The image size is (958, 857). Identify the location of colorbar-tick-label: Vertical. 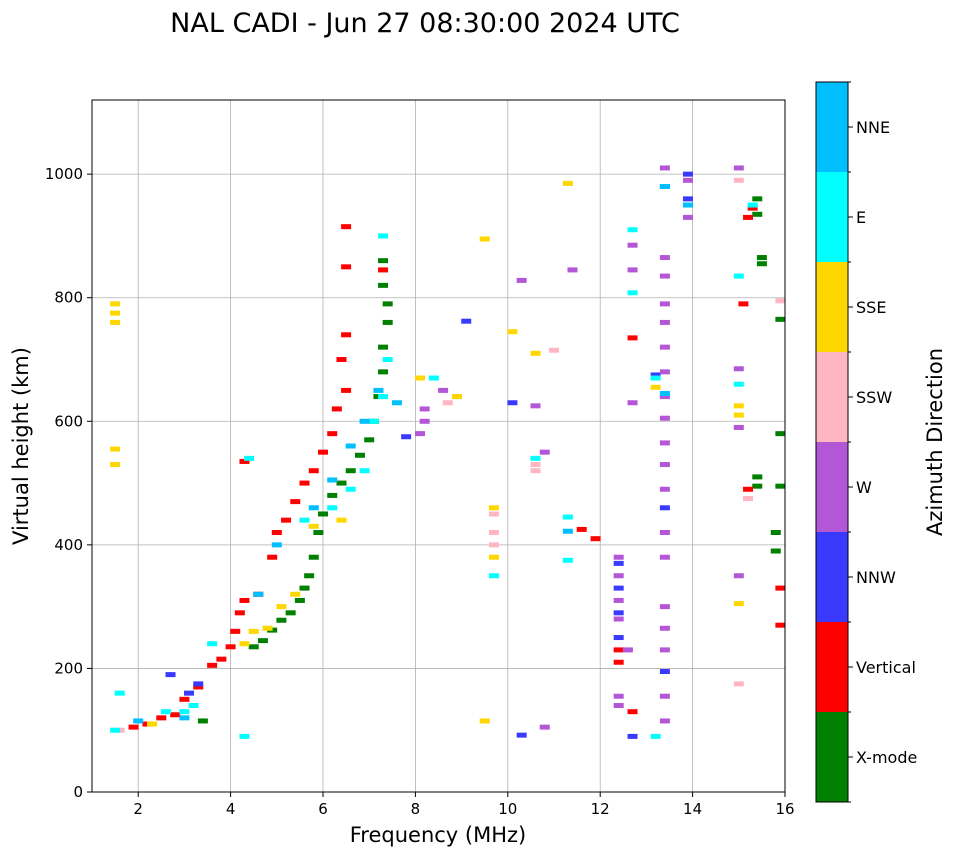
(886, 667).